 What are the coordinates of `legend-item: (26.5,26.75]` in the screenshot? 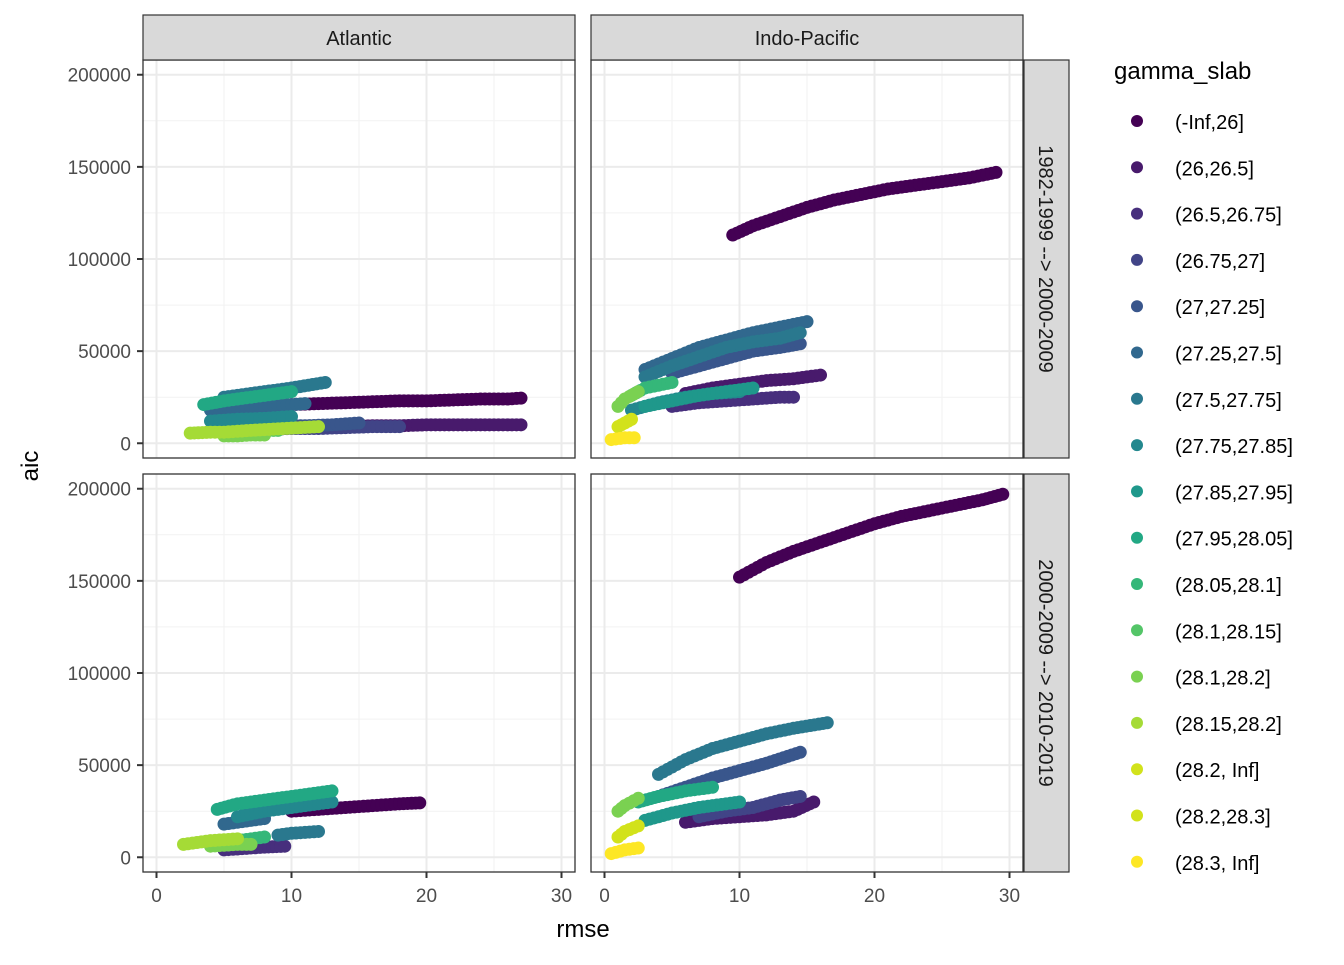 It's located at (1206, 216).